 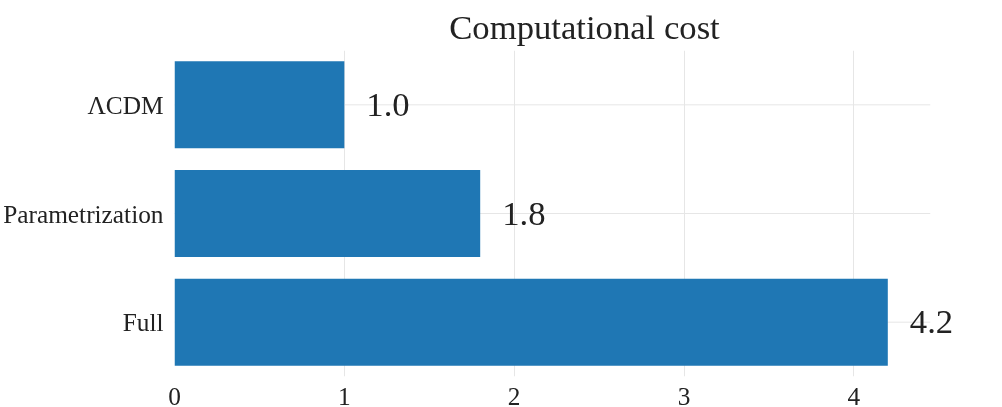 What do you see at coordinates (514, 394) in the screenshot?
I see `x-tick-label: 2` at bounding box center [514, 394].